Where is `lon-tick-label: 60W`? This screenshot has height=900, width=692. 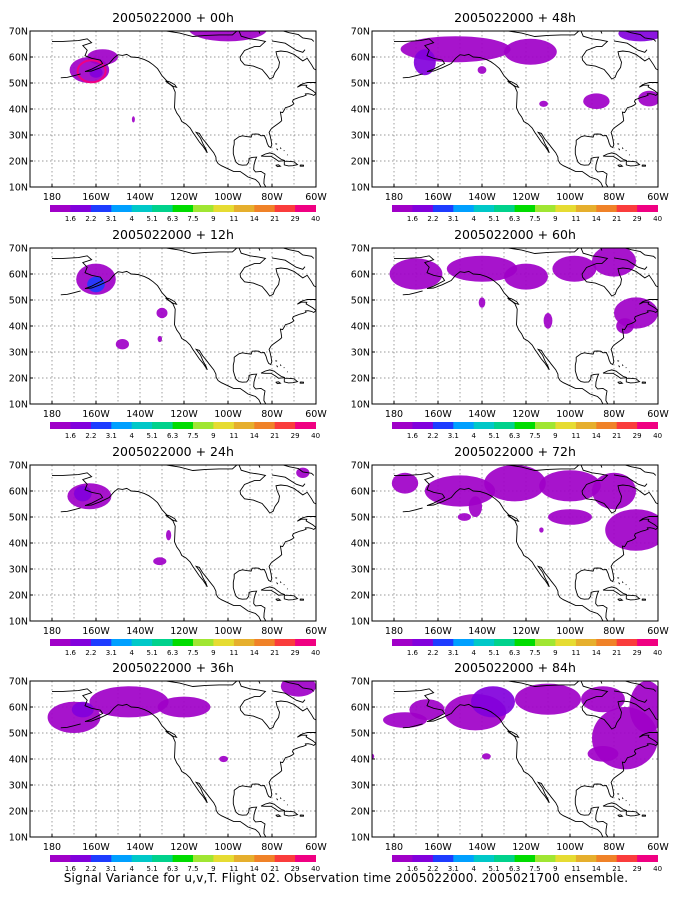 lon-tick-label: 60W is located at coordinates (658, 631).